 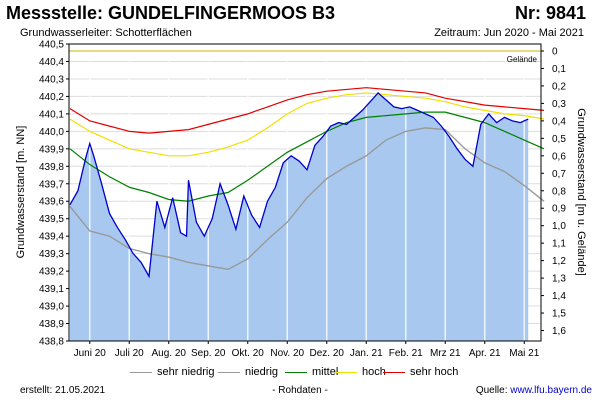 I want to click on y-right-tick-label: 1,5, so click(x=559, y=314).